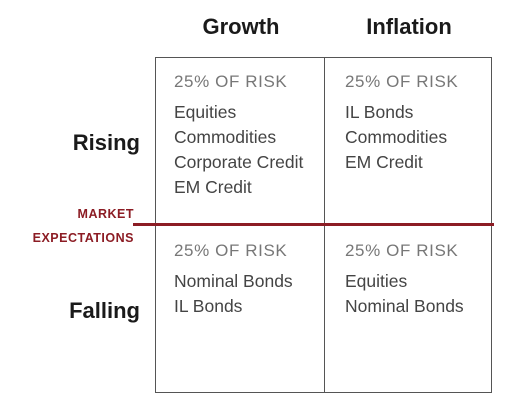 The width and height of the screenshot is (518, 414). I want to click on cell-falling-inflation: 25% OF RISK Equities Nominal Bonds, so click(425, 280).